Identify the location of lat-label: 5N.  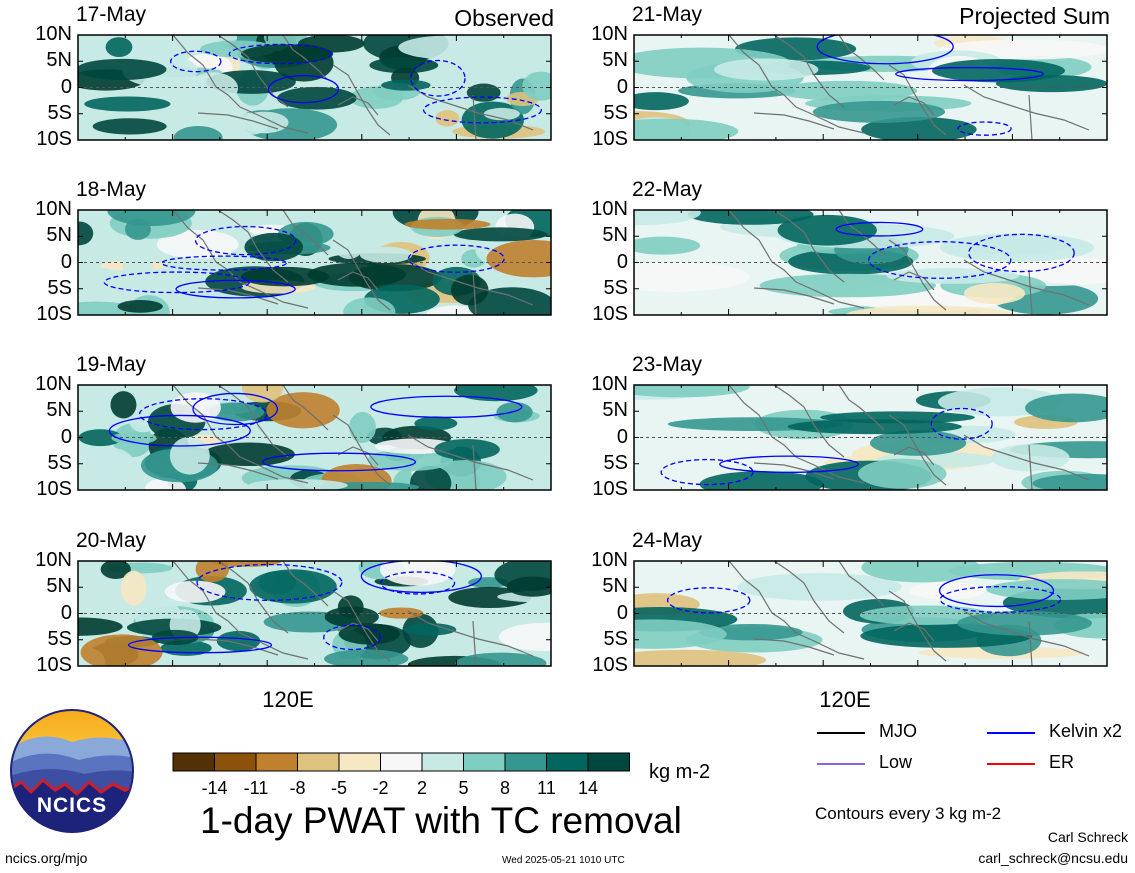
(59, 235).